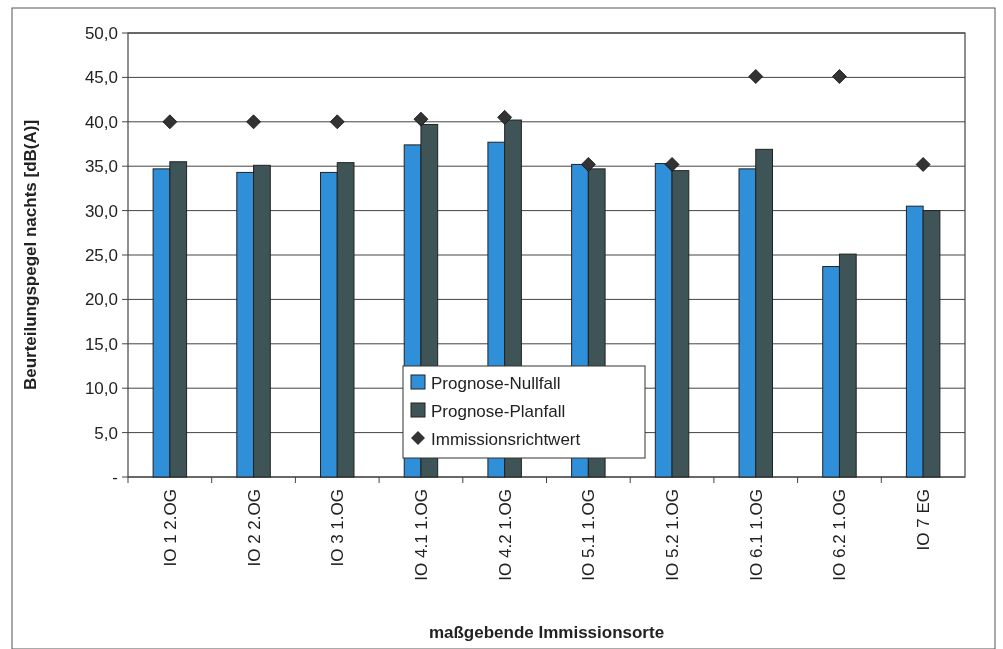  Describe the element at coordinates (254, 528) in the screenshot. I see `x-tick-label: IO 2 2.OG` at that location.